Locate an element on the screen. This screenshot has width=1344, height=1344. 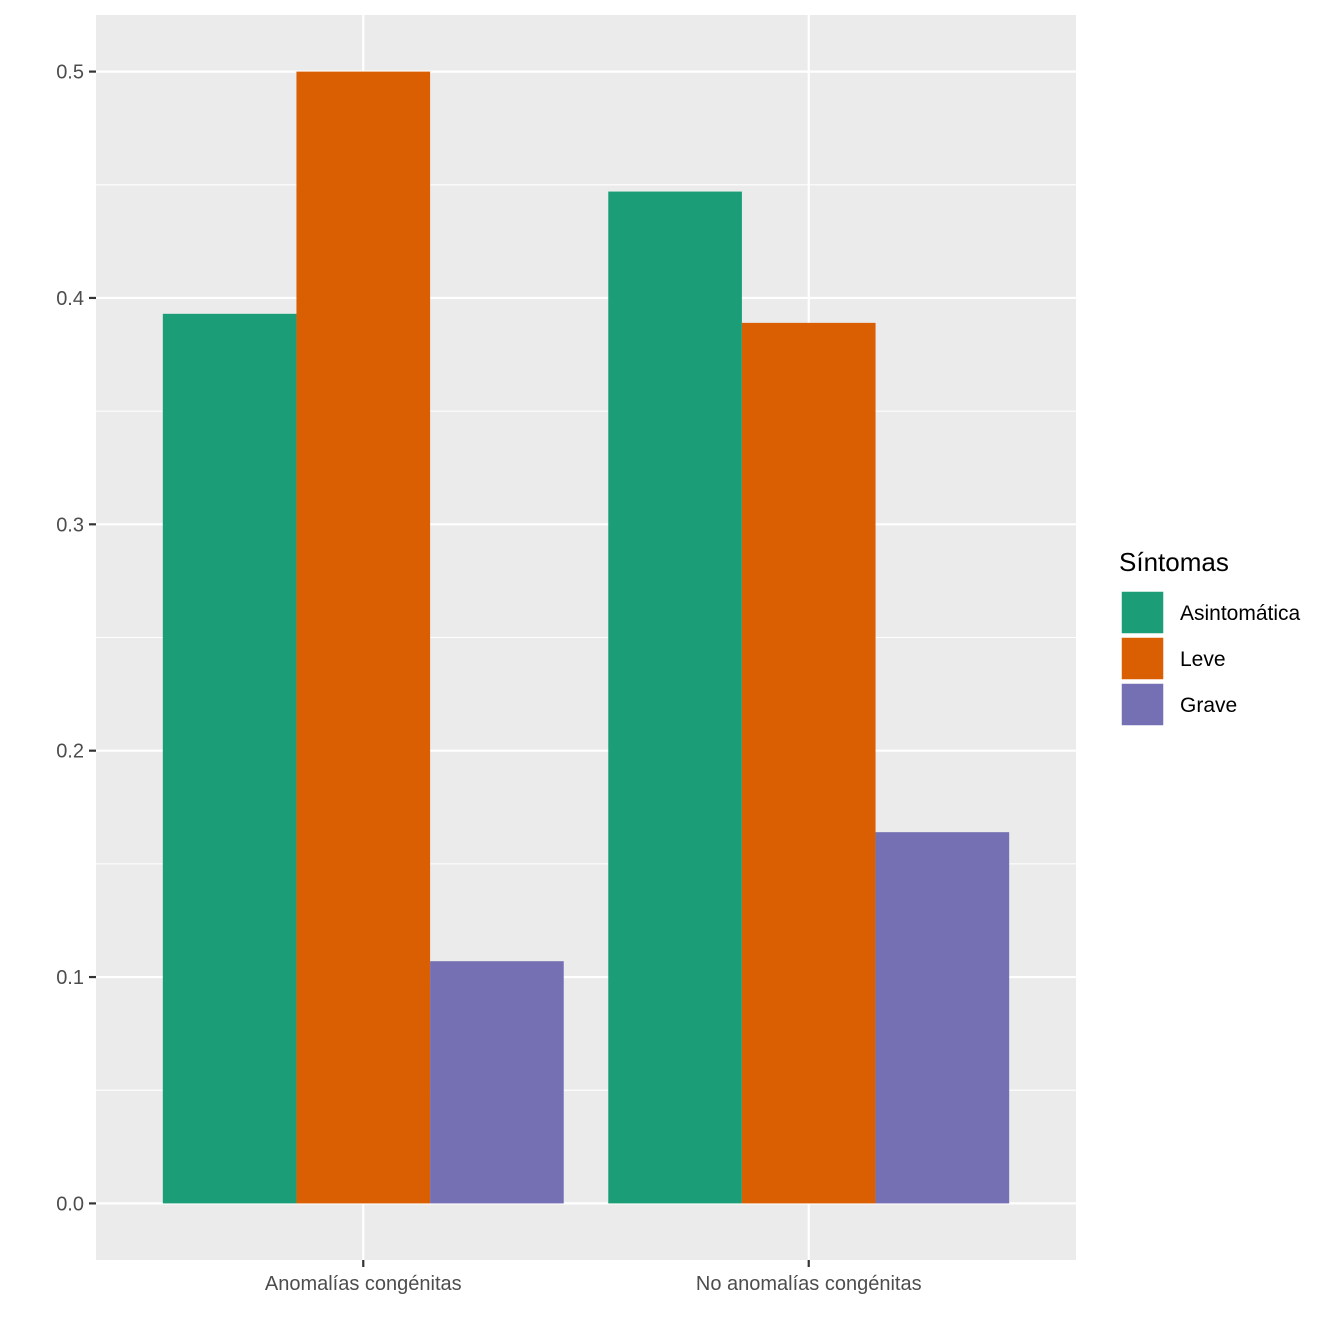
y-tick-label: 0.4 is located at coordinates (70, 299).